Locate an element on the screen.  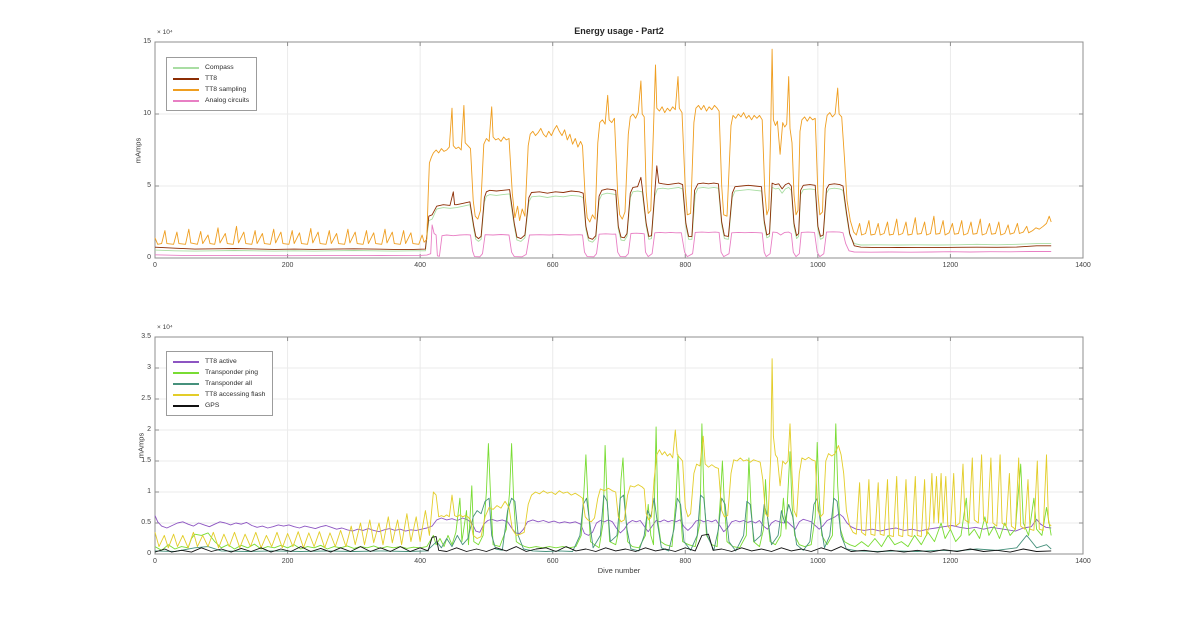
legend-label: Analog circuits is located at coordinates (227, 100).